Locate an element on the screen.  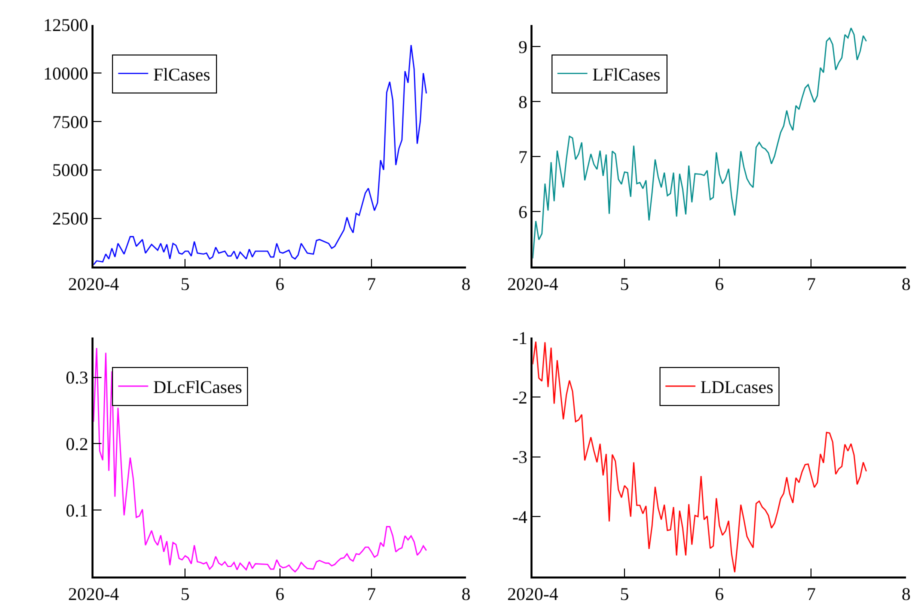
legend-label: LFlCases is located at coordinates (626, 74).